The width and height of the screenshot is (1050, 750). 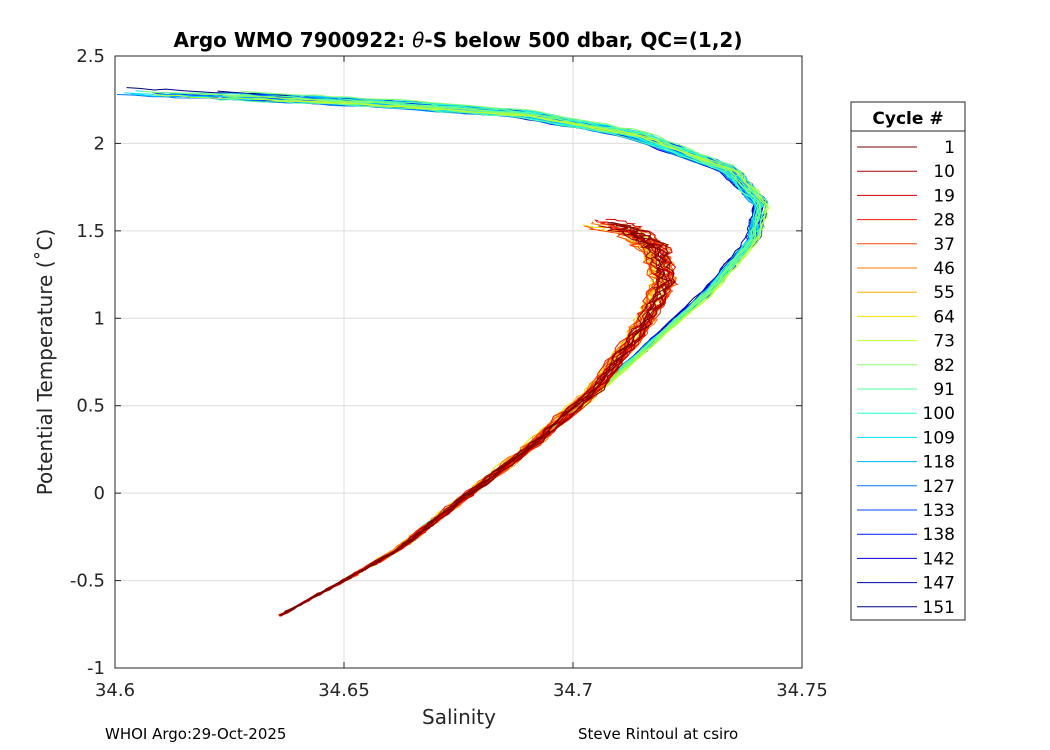 What do you see at coordinates (944, 317) in the screenshot?
I see `legend-entry-label: 64` at bounding box center [944, 317].